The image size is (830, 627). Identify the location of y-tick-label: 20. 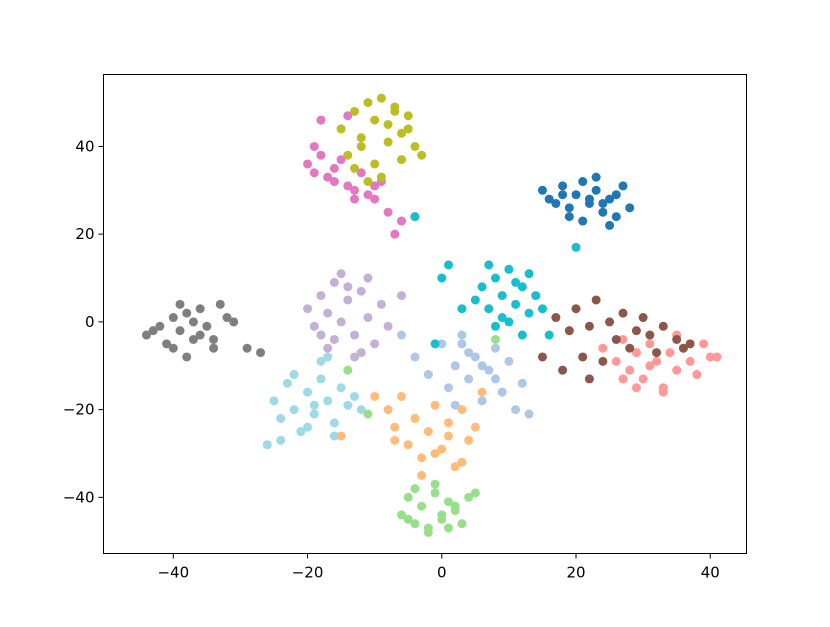
(84, 234).